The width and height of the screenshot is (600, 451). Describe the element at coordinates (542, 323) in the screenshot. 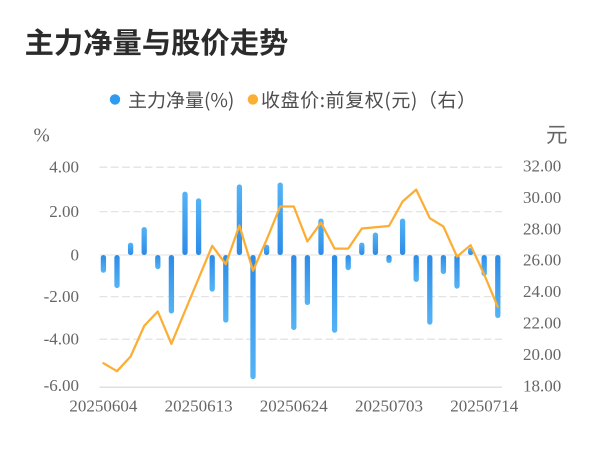

I see `svg-text: 22.00` at that location.